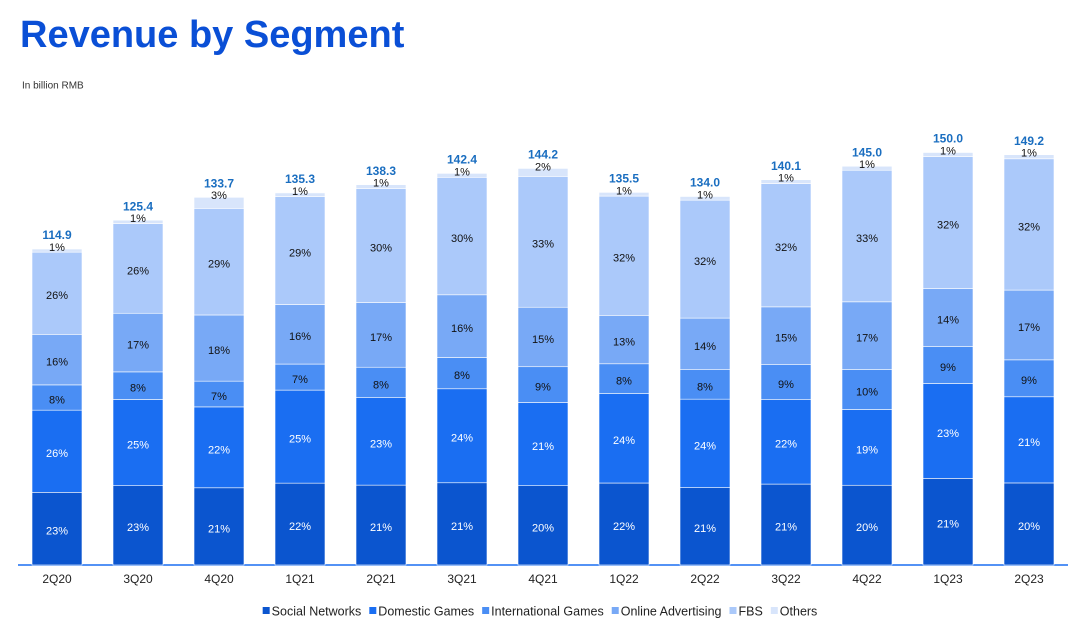 This screenshot has height=630, width=1080. I want to click on x-tick-label: 3Q20, so click(138, 579).